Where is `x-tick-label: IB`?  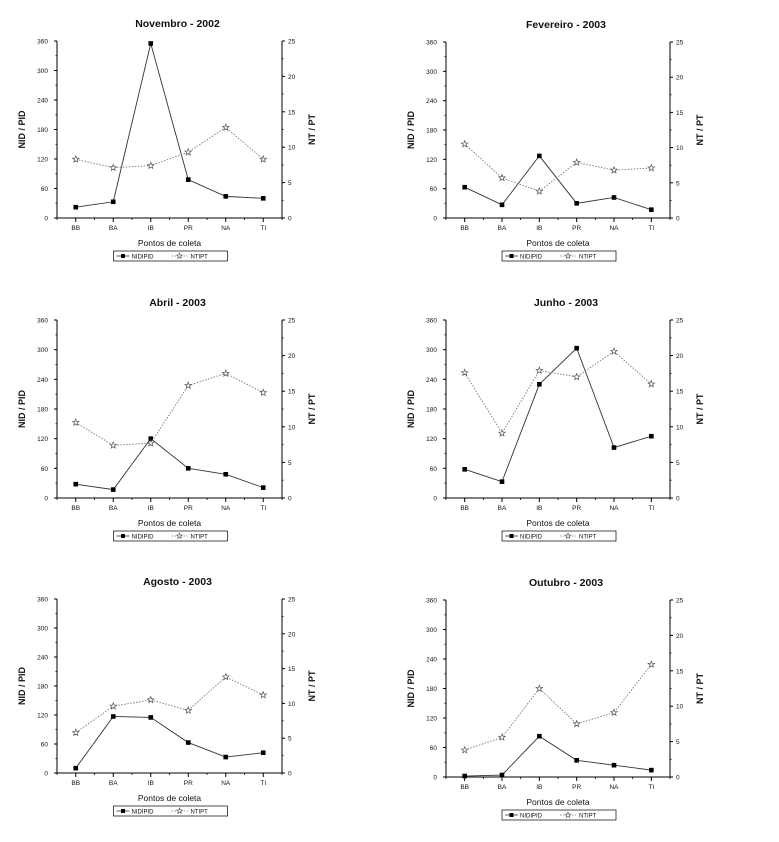 x-tick-label: IB is located at coordinates (151, 508).